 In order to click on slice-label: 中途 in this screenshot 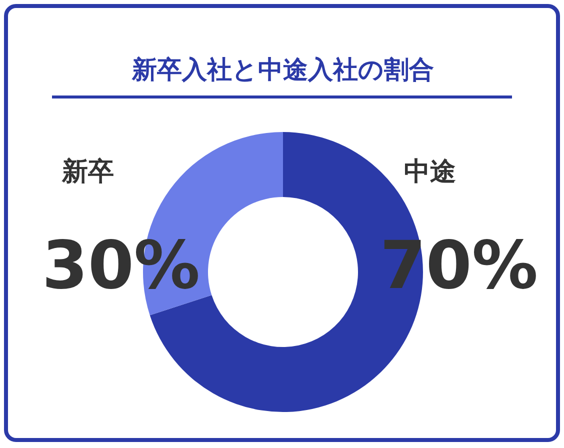, I will do `click(430, 172)`.